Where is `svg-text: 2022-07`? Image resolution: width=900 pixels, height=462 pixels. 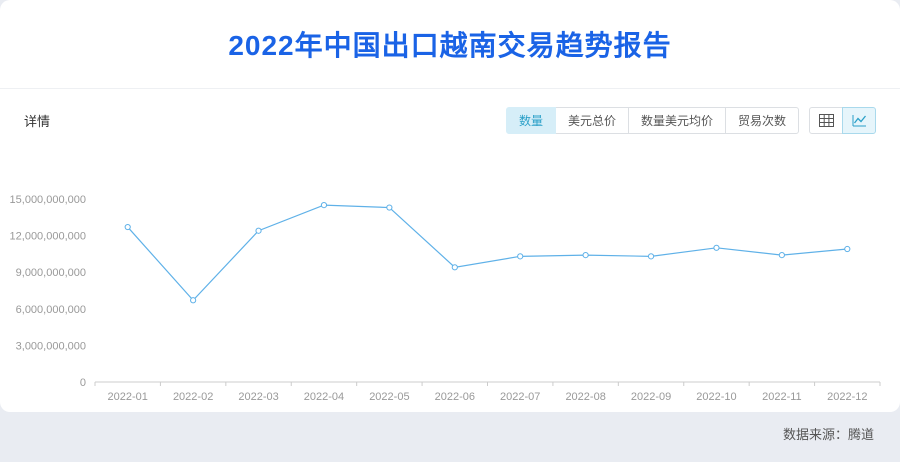
svg-text: 2022-07 is located at coordinates (520, 397).